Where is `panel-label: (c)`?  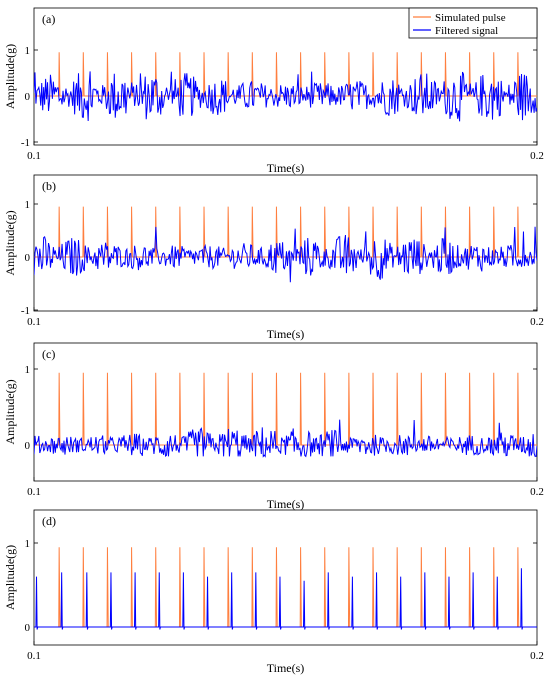
panel-label: (c) is located at coordinates (48, 354).